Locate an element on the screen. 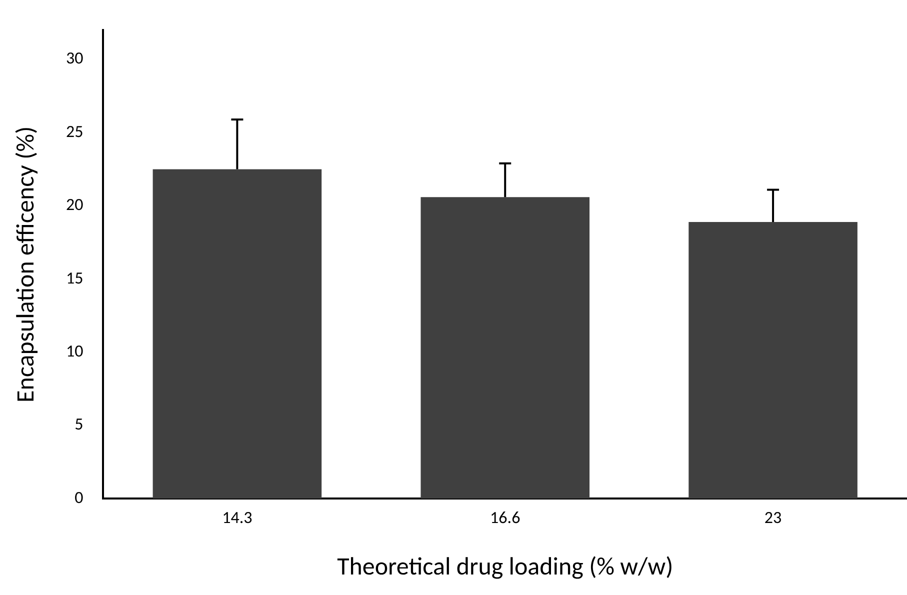 The image size is (907, 595). y-tick-label: 30 is located at coordinates (75, 58).